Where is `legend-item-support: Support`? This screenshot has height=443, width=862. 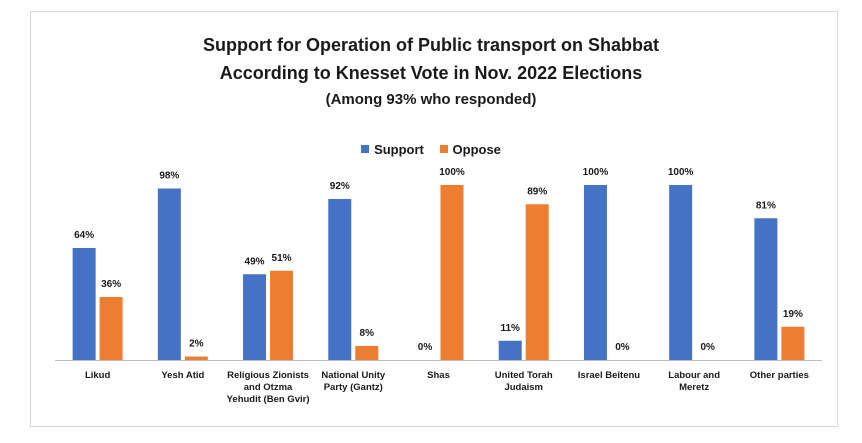 legend-item-support: Support is located at coordinates (392, 149).